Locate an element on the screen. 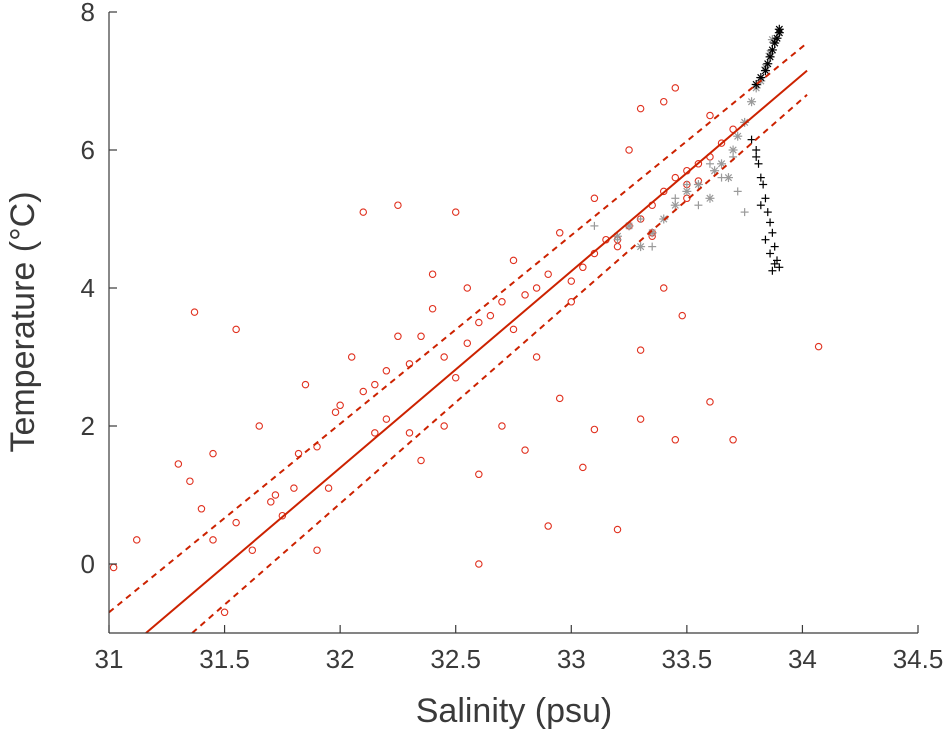 The height and width of the screenshot is (732, 950). x-tick-label: 31 is located at coordinates (109, 659).